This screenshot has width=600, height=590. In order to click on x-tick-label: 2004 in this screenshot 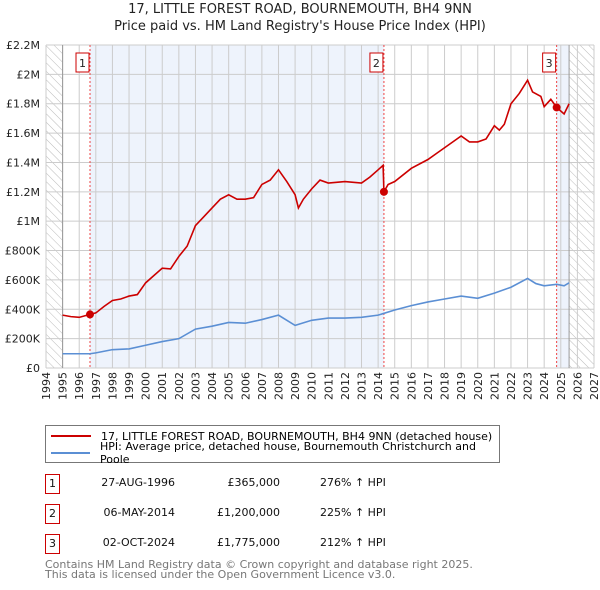, I will do `click(212, 386)`.